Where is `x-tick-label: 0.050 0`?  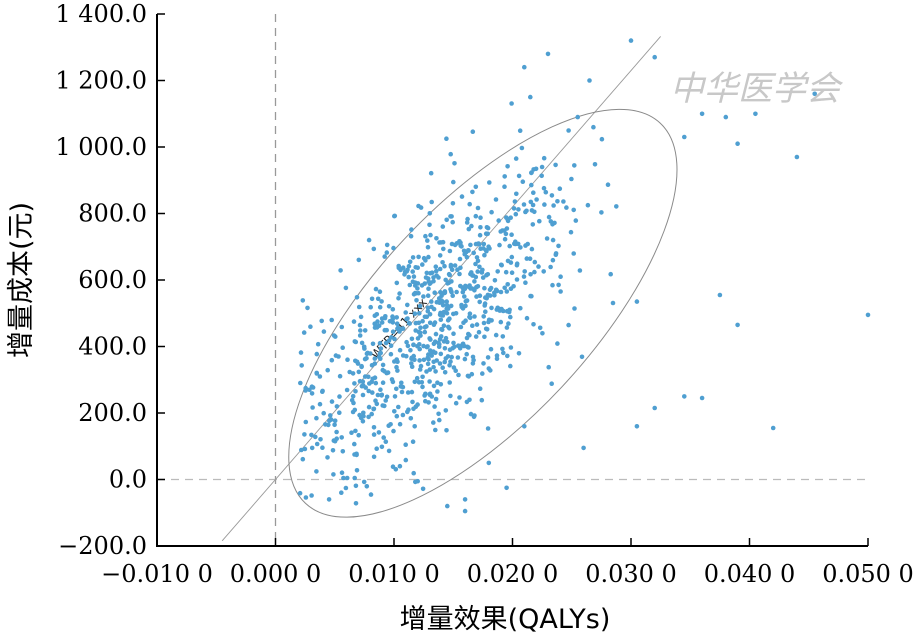
x-tick-label: 0.050 0 is located at coordinates (868, 574).